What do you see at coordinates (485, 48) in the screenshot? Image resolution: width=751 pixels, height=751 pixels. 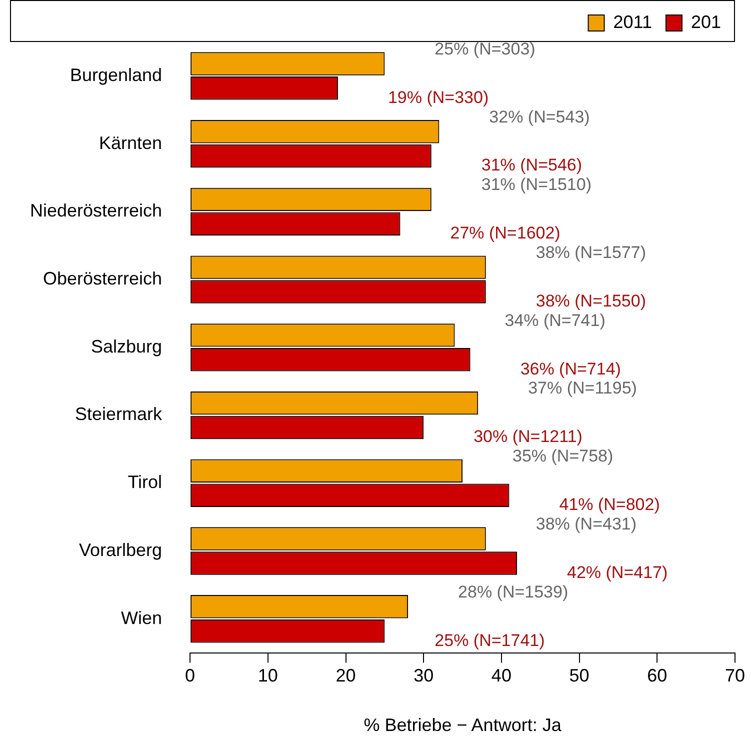 I see `data-label: 25% (N=303)` at bounding box center [485, 48].